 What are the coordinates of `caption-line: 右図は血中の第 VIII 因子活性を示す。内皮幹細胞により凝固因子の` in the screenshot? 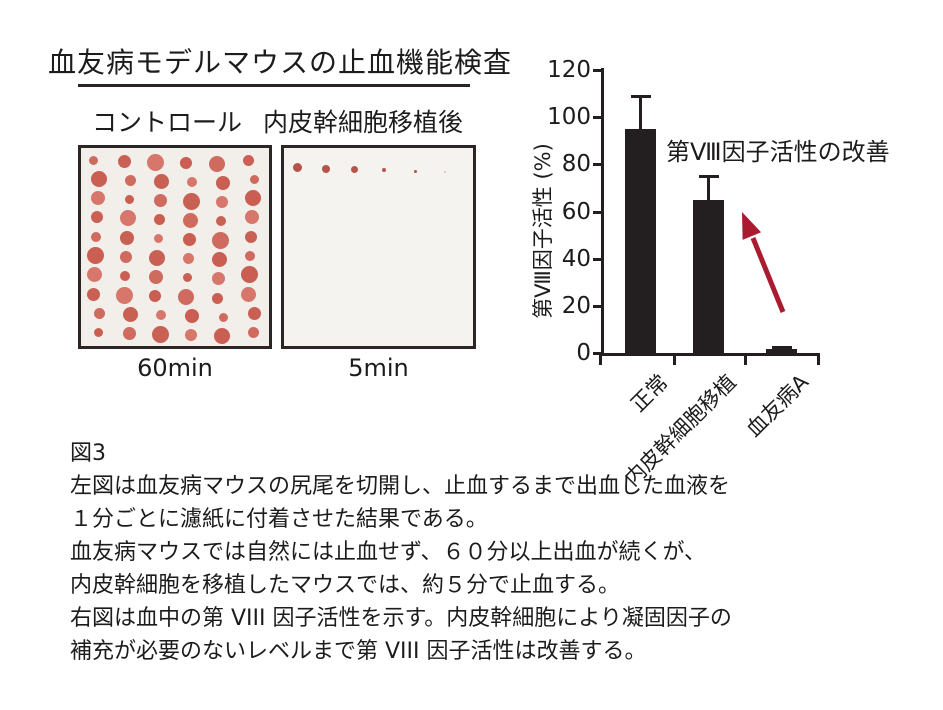 It's located at (401, 618).